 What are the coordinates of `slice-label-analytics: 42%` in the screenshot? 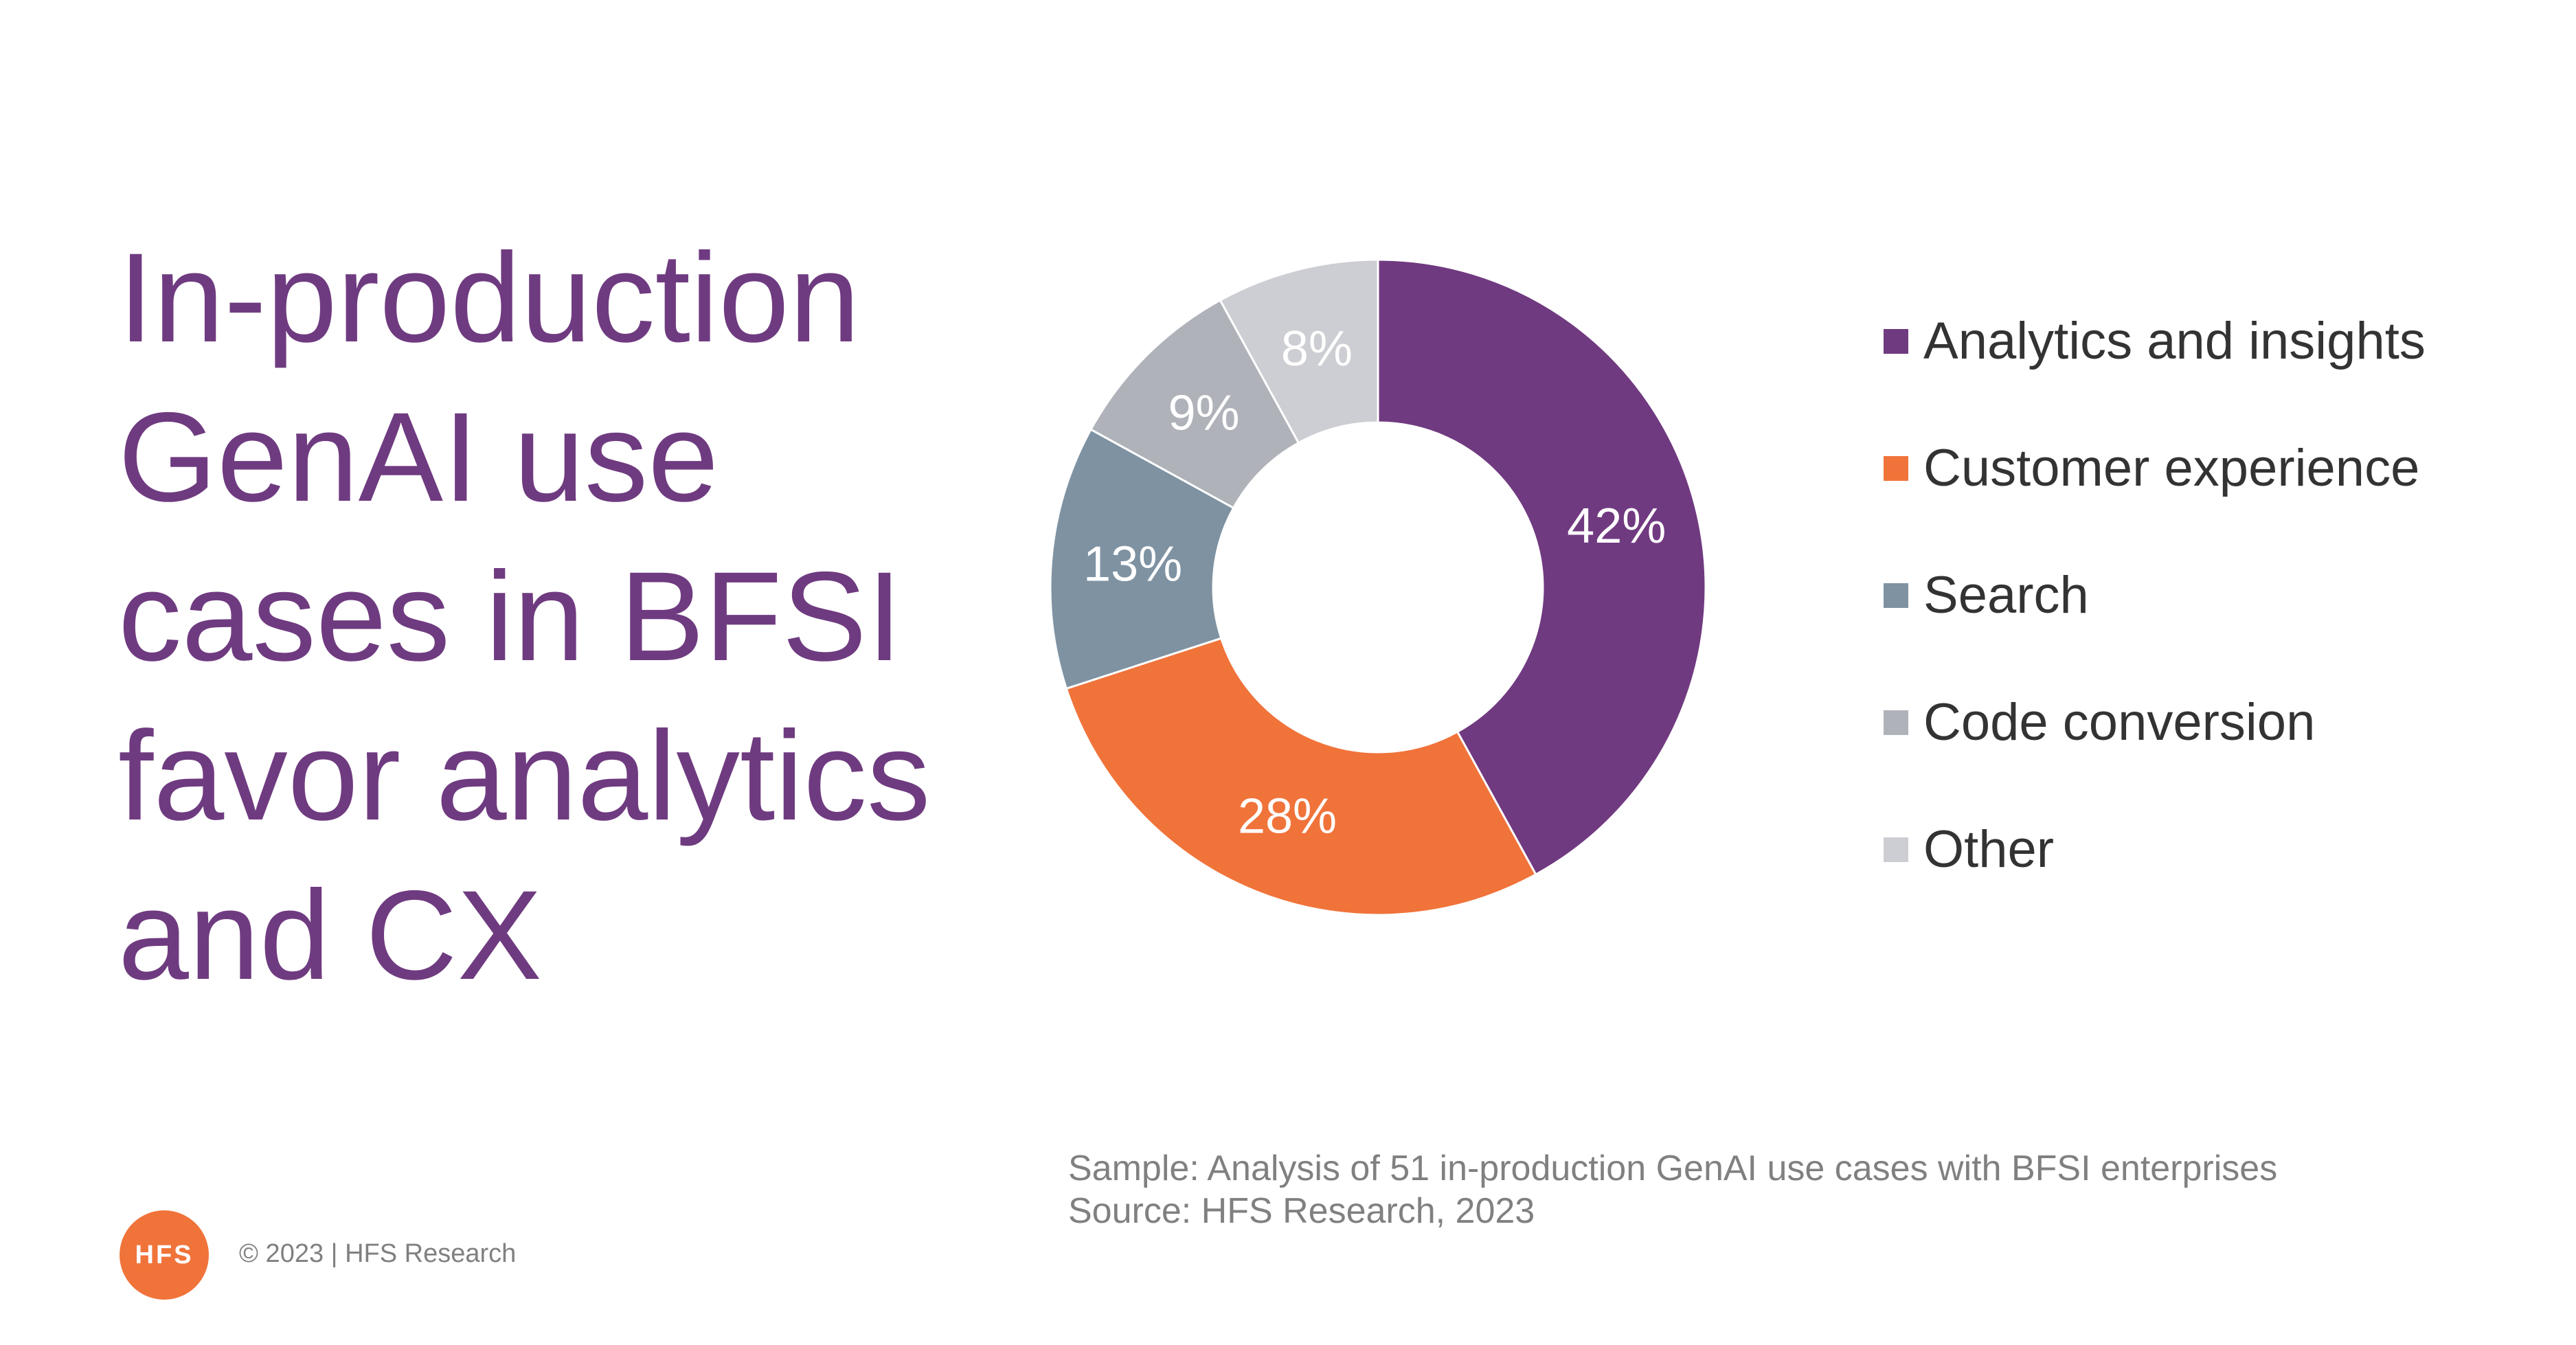 It's located at (1616, 526).